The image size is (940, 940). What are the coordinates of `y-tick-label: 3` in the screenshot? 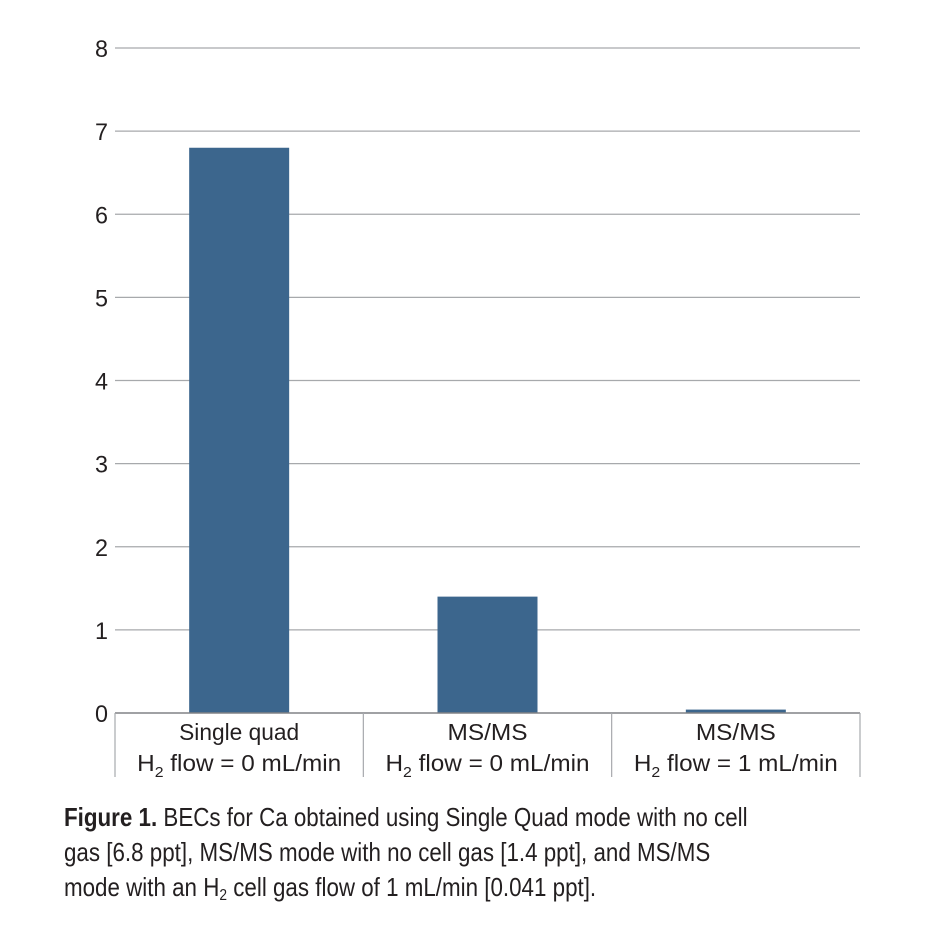 It's located at (101, 465).